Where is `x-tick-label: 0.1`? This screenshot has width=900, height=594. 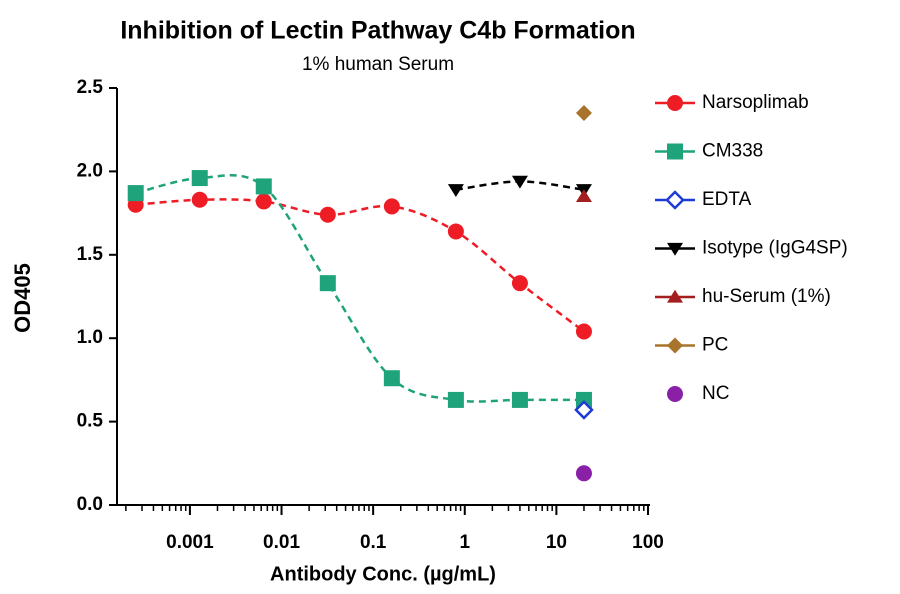 x-tick-label: 0.1 is located at coordinates (373, 542).